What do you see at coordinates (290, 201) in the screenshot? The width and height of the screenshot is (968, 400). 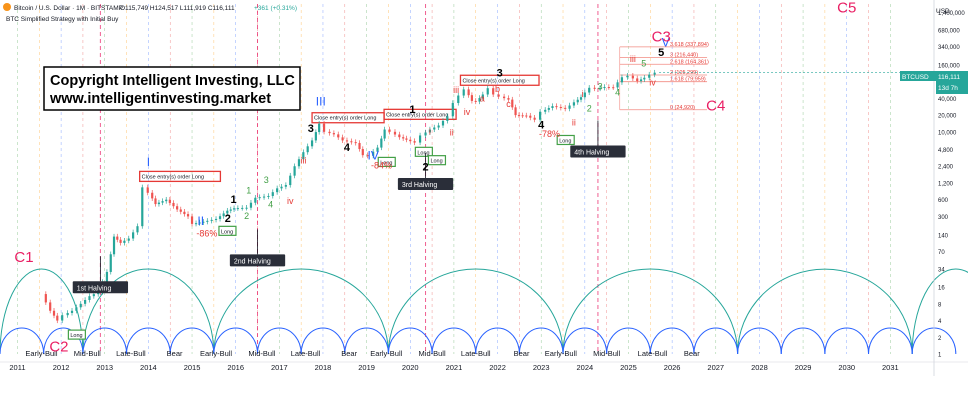 I see `wave-label: iv` at bounding box center [290, 201].